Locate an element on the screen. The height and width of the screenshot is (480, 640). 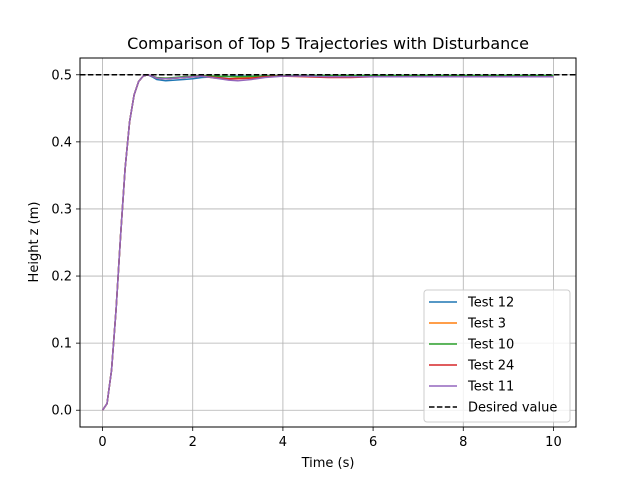
x-axis-label: Time (s) is located at coordinates (328, 463).